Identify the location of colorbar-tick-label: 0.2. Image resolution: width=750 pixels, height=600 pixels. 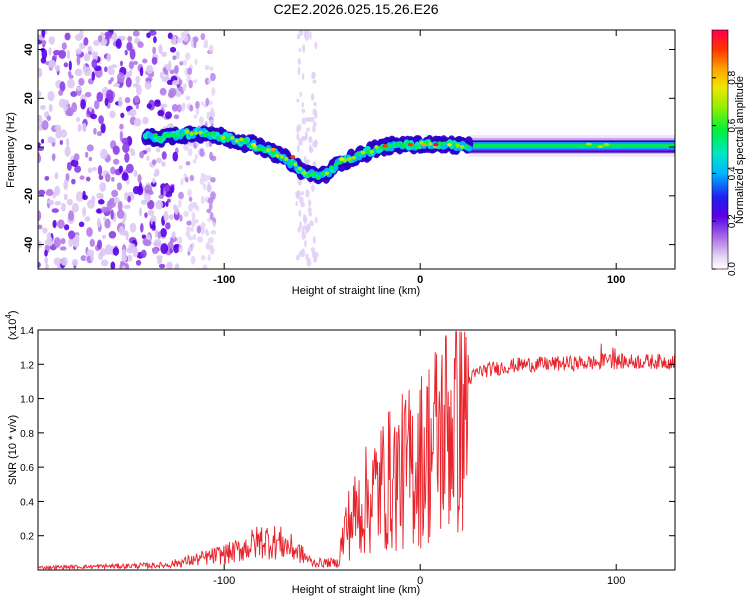
(732, 221).